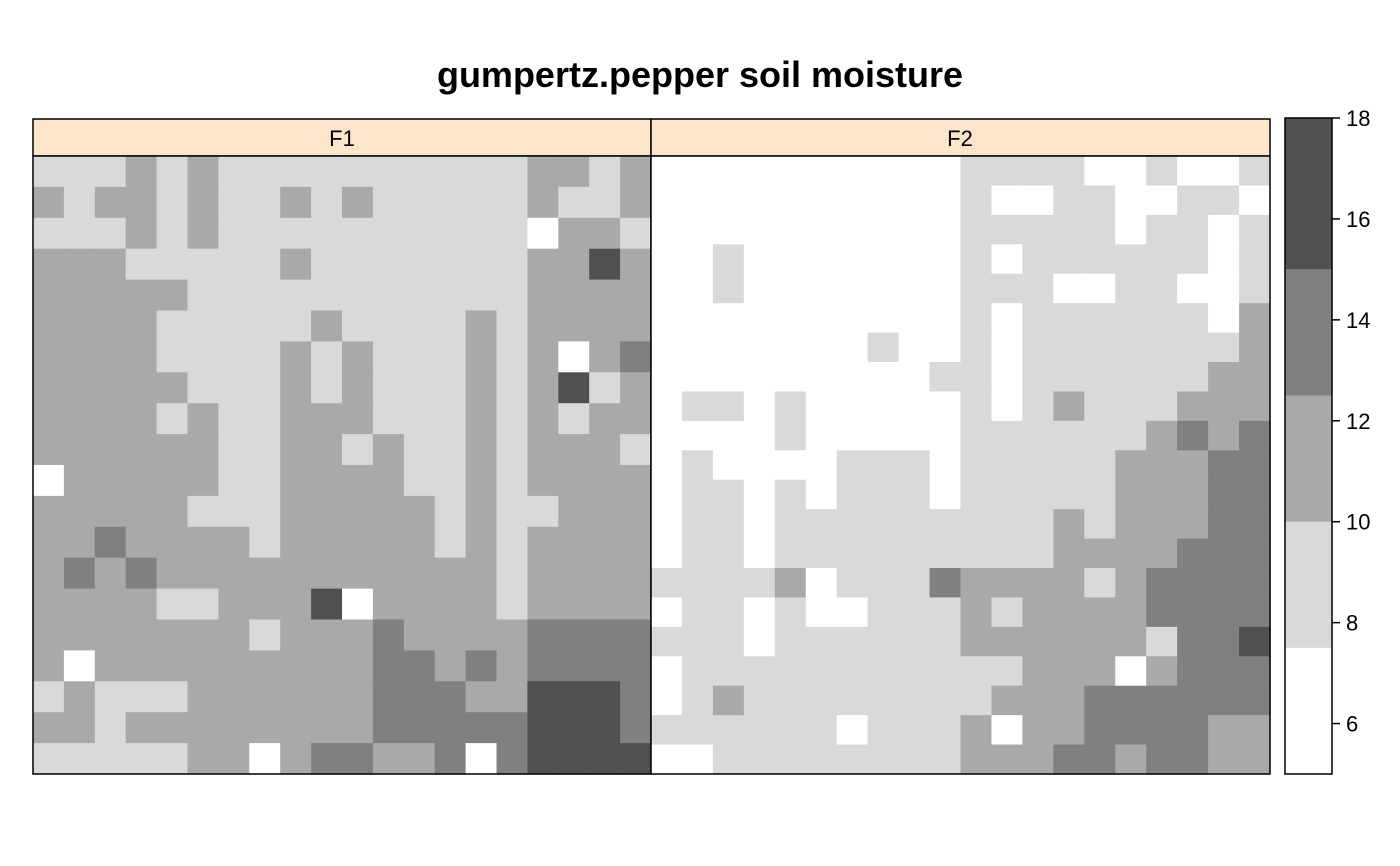 The width and height of the screenshot is (1400, 866). What do you see at coordinates (1358, 421) in the screenshot?
I see `colorbar-tick-label: 12` at bounding box center [1358, 421].